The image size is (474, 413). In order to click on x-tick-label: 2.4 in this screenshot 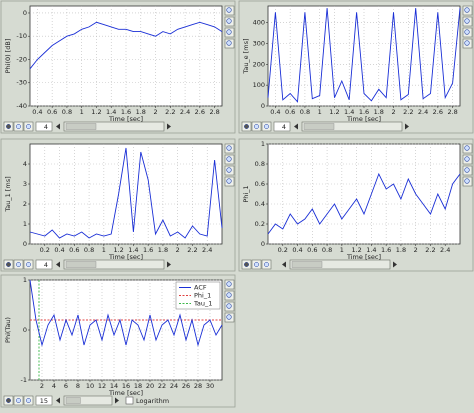, I will do `click(207, 250)`.